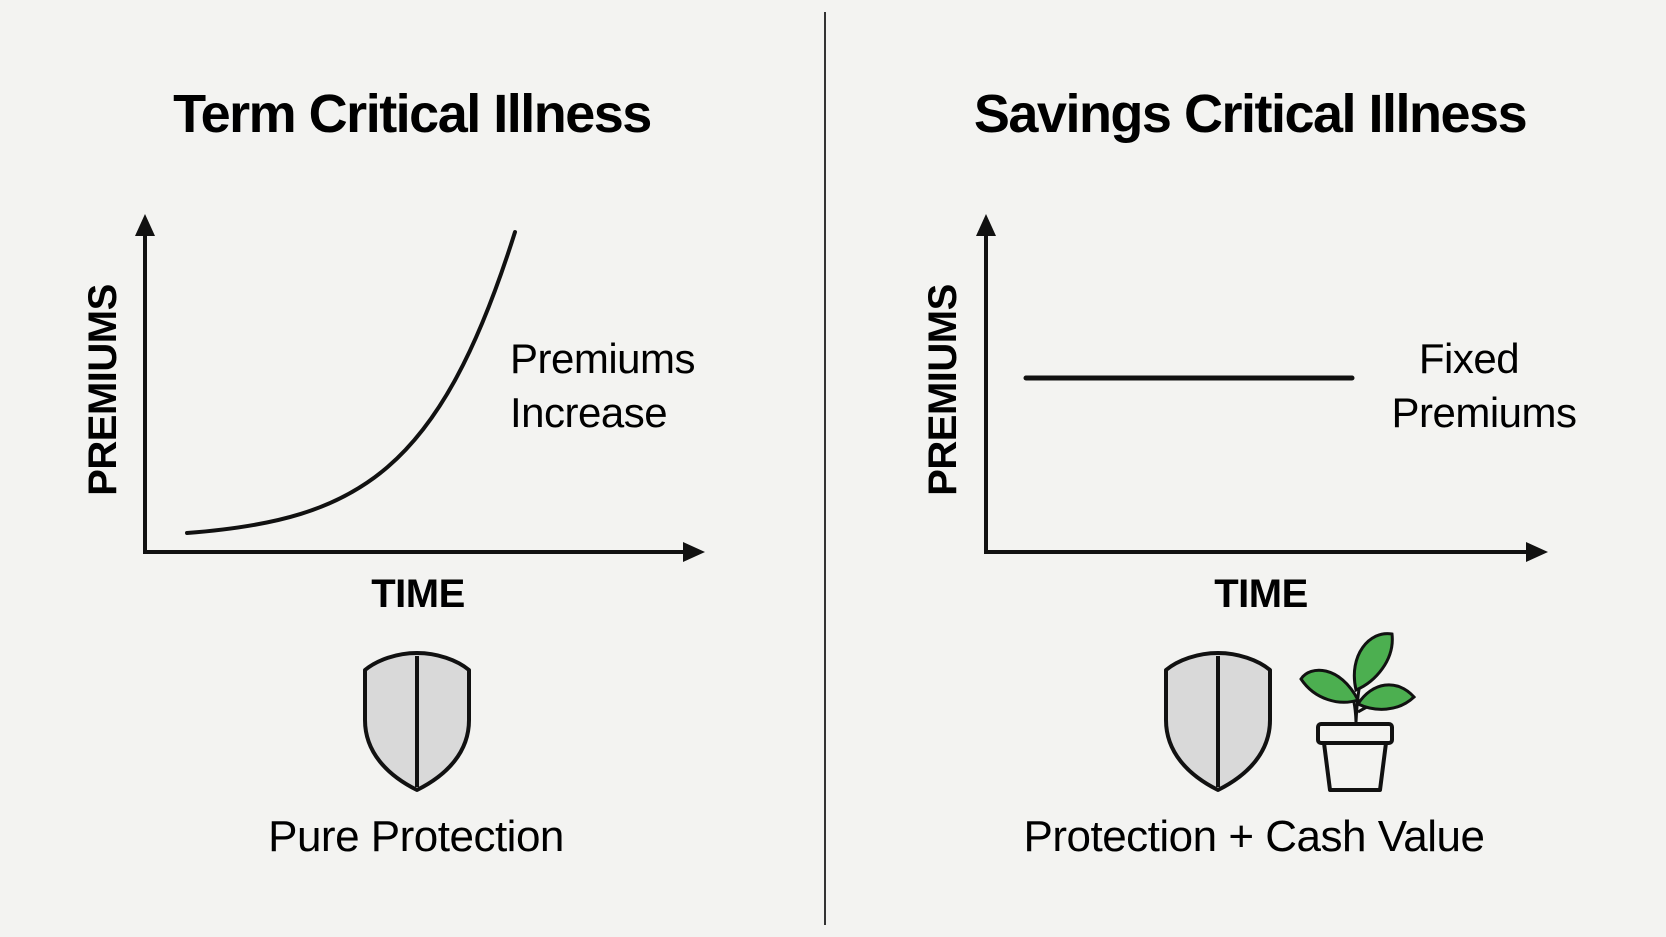 Image resolution: width=1666 pixels, height=937 pixels. What do you see at coordinates (986, 225) in the screenshot?
I see `savings-y-axis-arrow` at bounding box center [986, 225].